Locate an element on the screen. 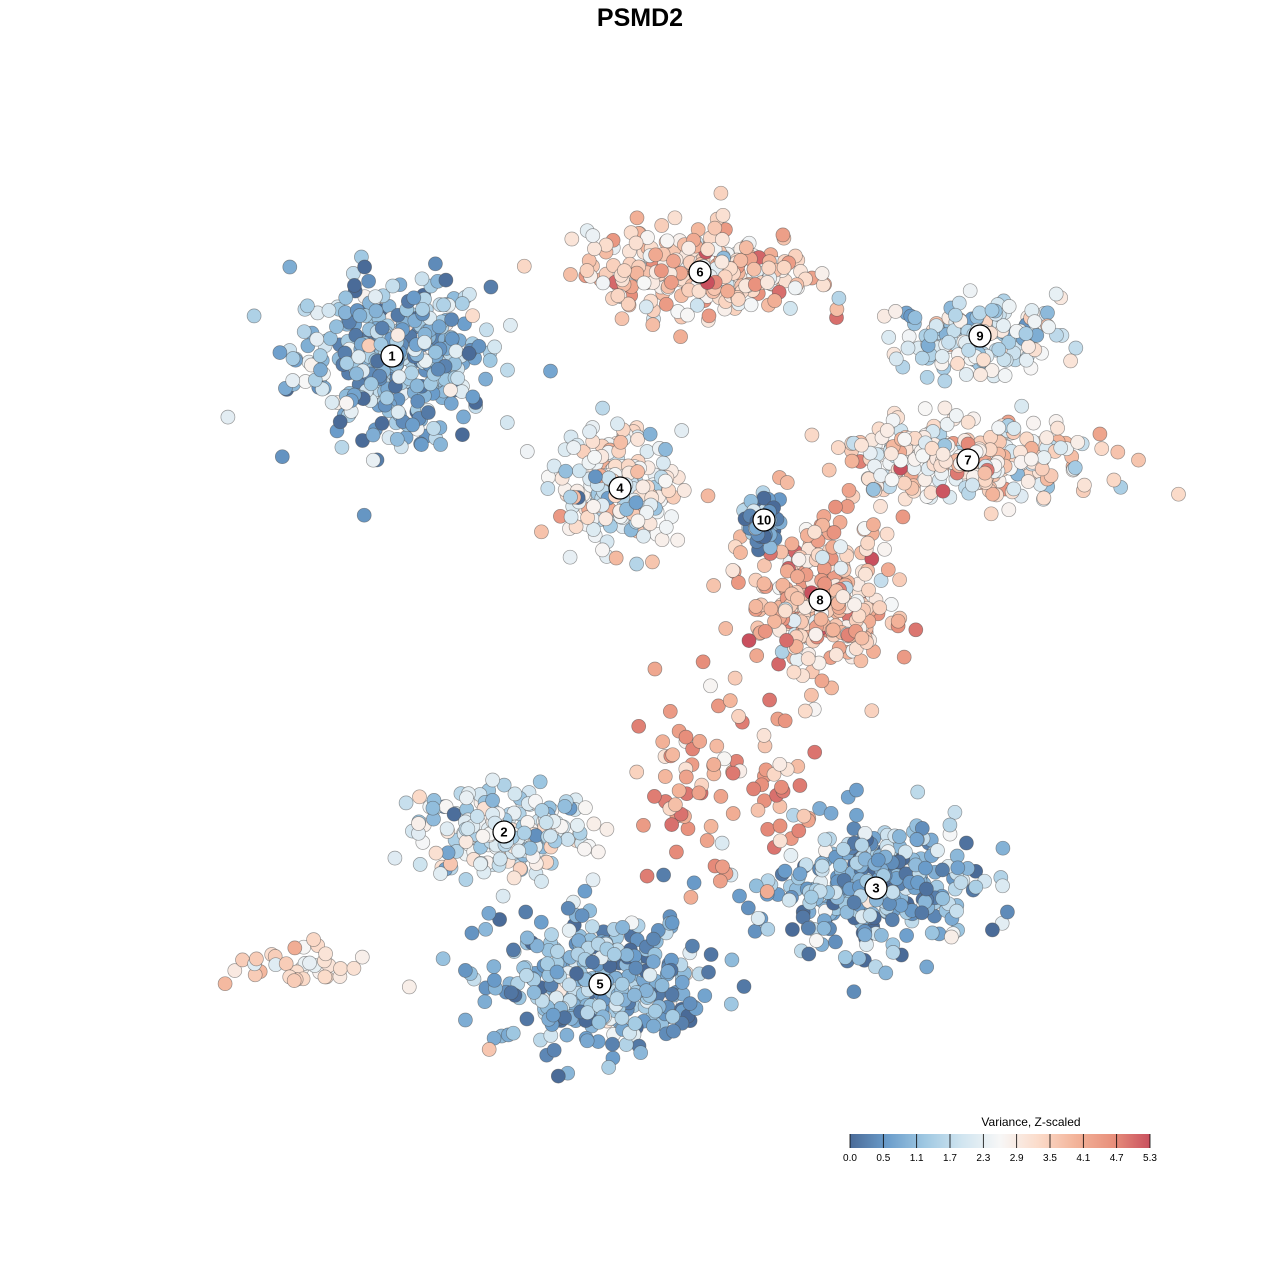 Image resolution: width=1280 pixels, height=1280 pixels. legend-tick-label: 1.1 is located at coordinates (917, 1158).